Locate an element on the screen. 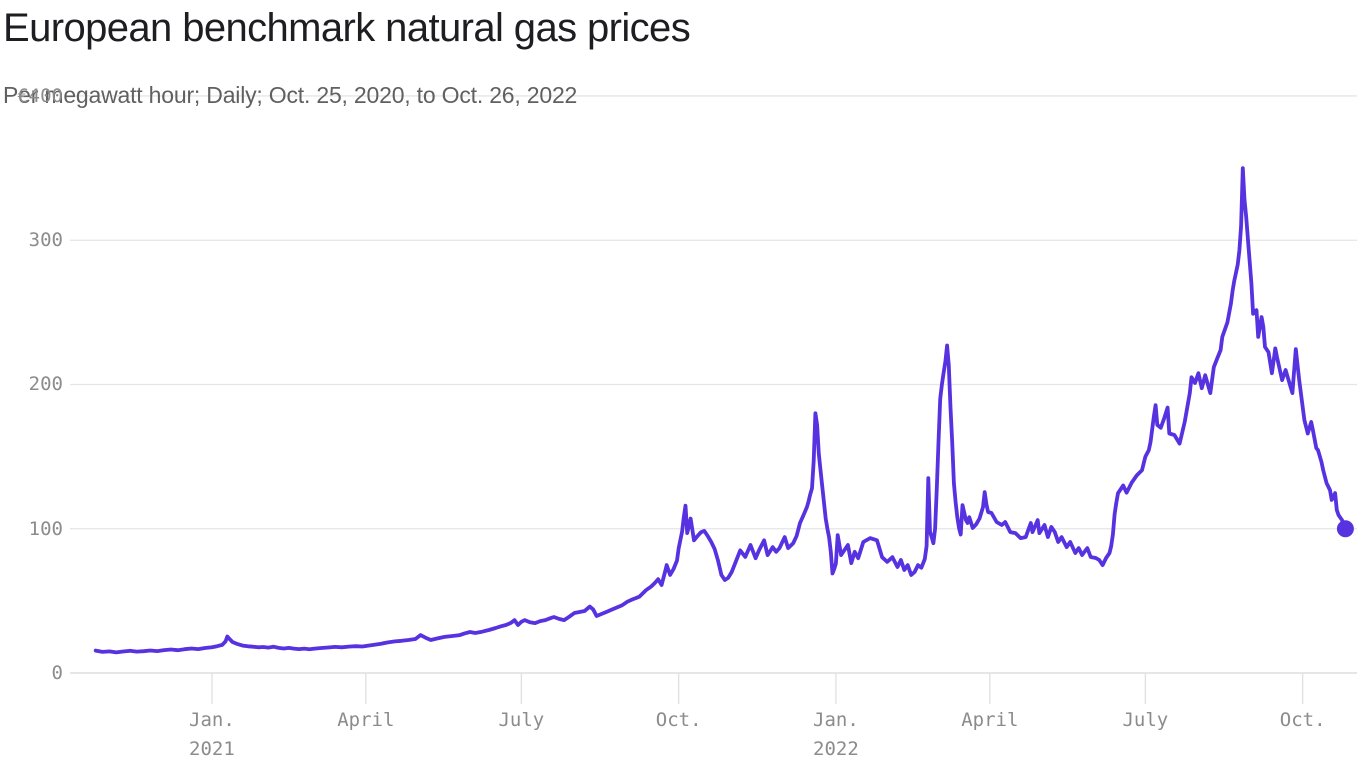 The image size is (1366, 768). y-axis-label: 100 is located at coordinates (45, 528).